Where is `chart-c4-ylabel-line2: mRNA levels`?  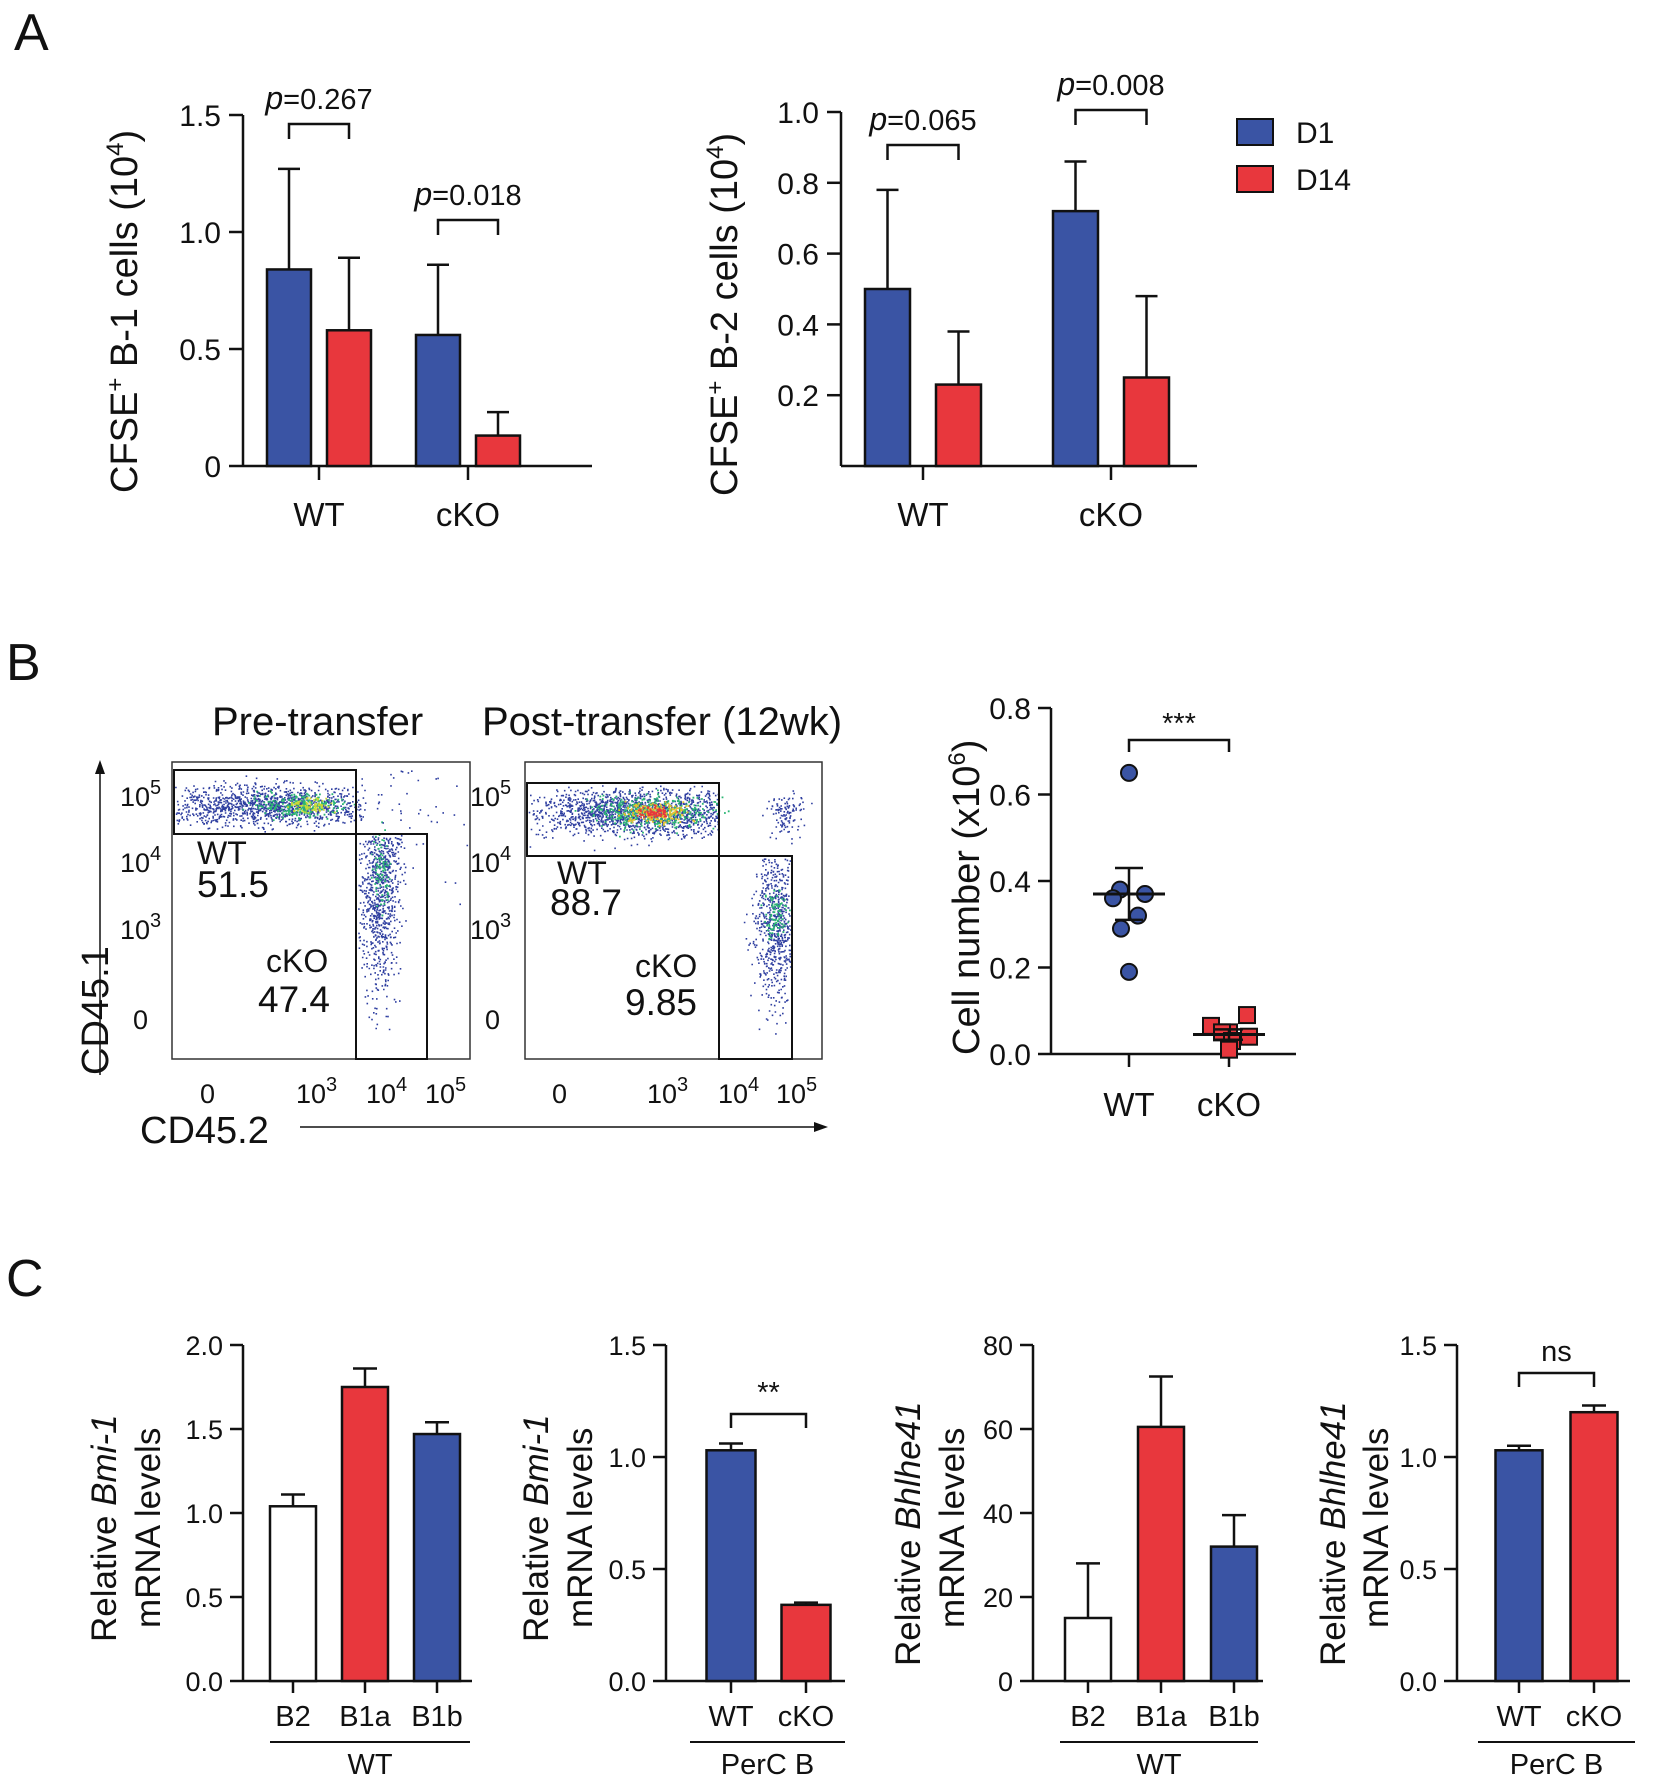
chart-c4-ylabel-line2: mRNA levels is located at coordinates (1376, 1528).